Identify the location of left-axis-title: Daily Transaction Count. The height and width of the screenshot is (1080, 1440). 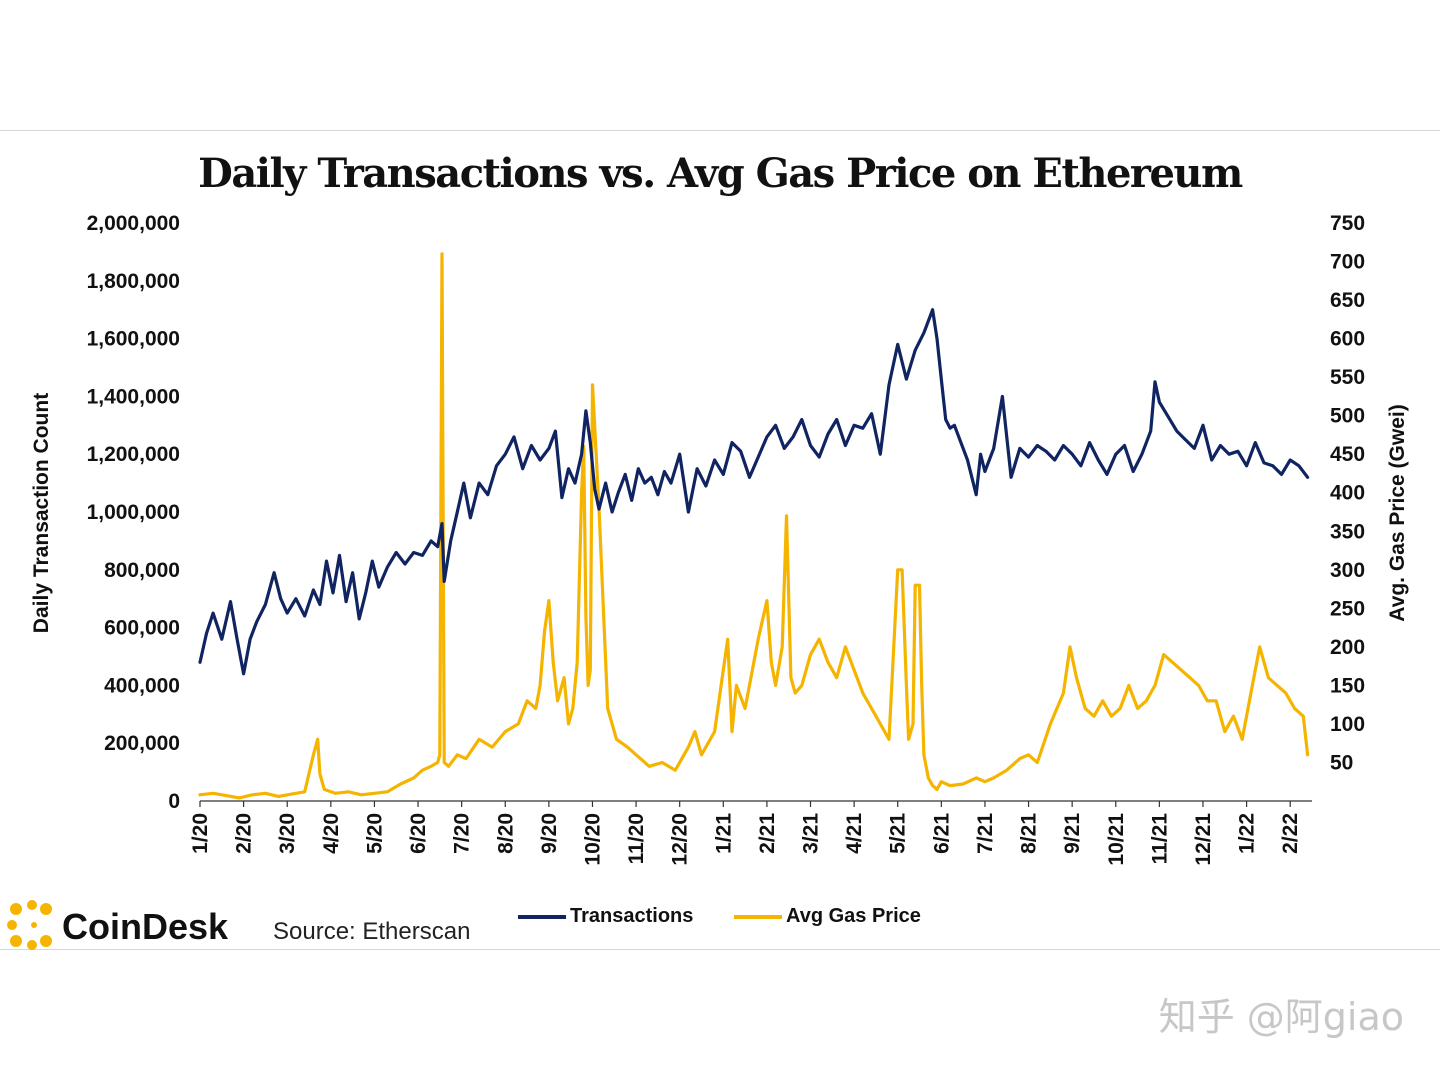
(41, 513).